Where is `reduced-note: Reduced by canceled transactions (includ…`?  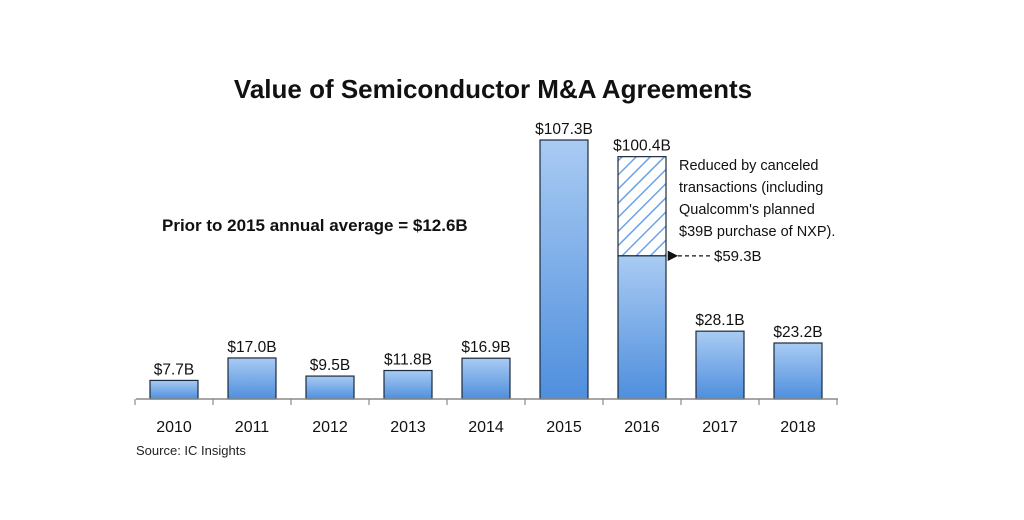 reduced-note: Reduced by canceled transactions (includ… is located at coordinates (757, 199).